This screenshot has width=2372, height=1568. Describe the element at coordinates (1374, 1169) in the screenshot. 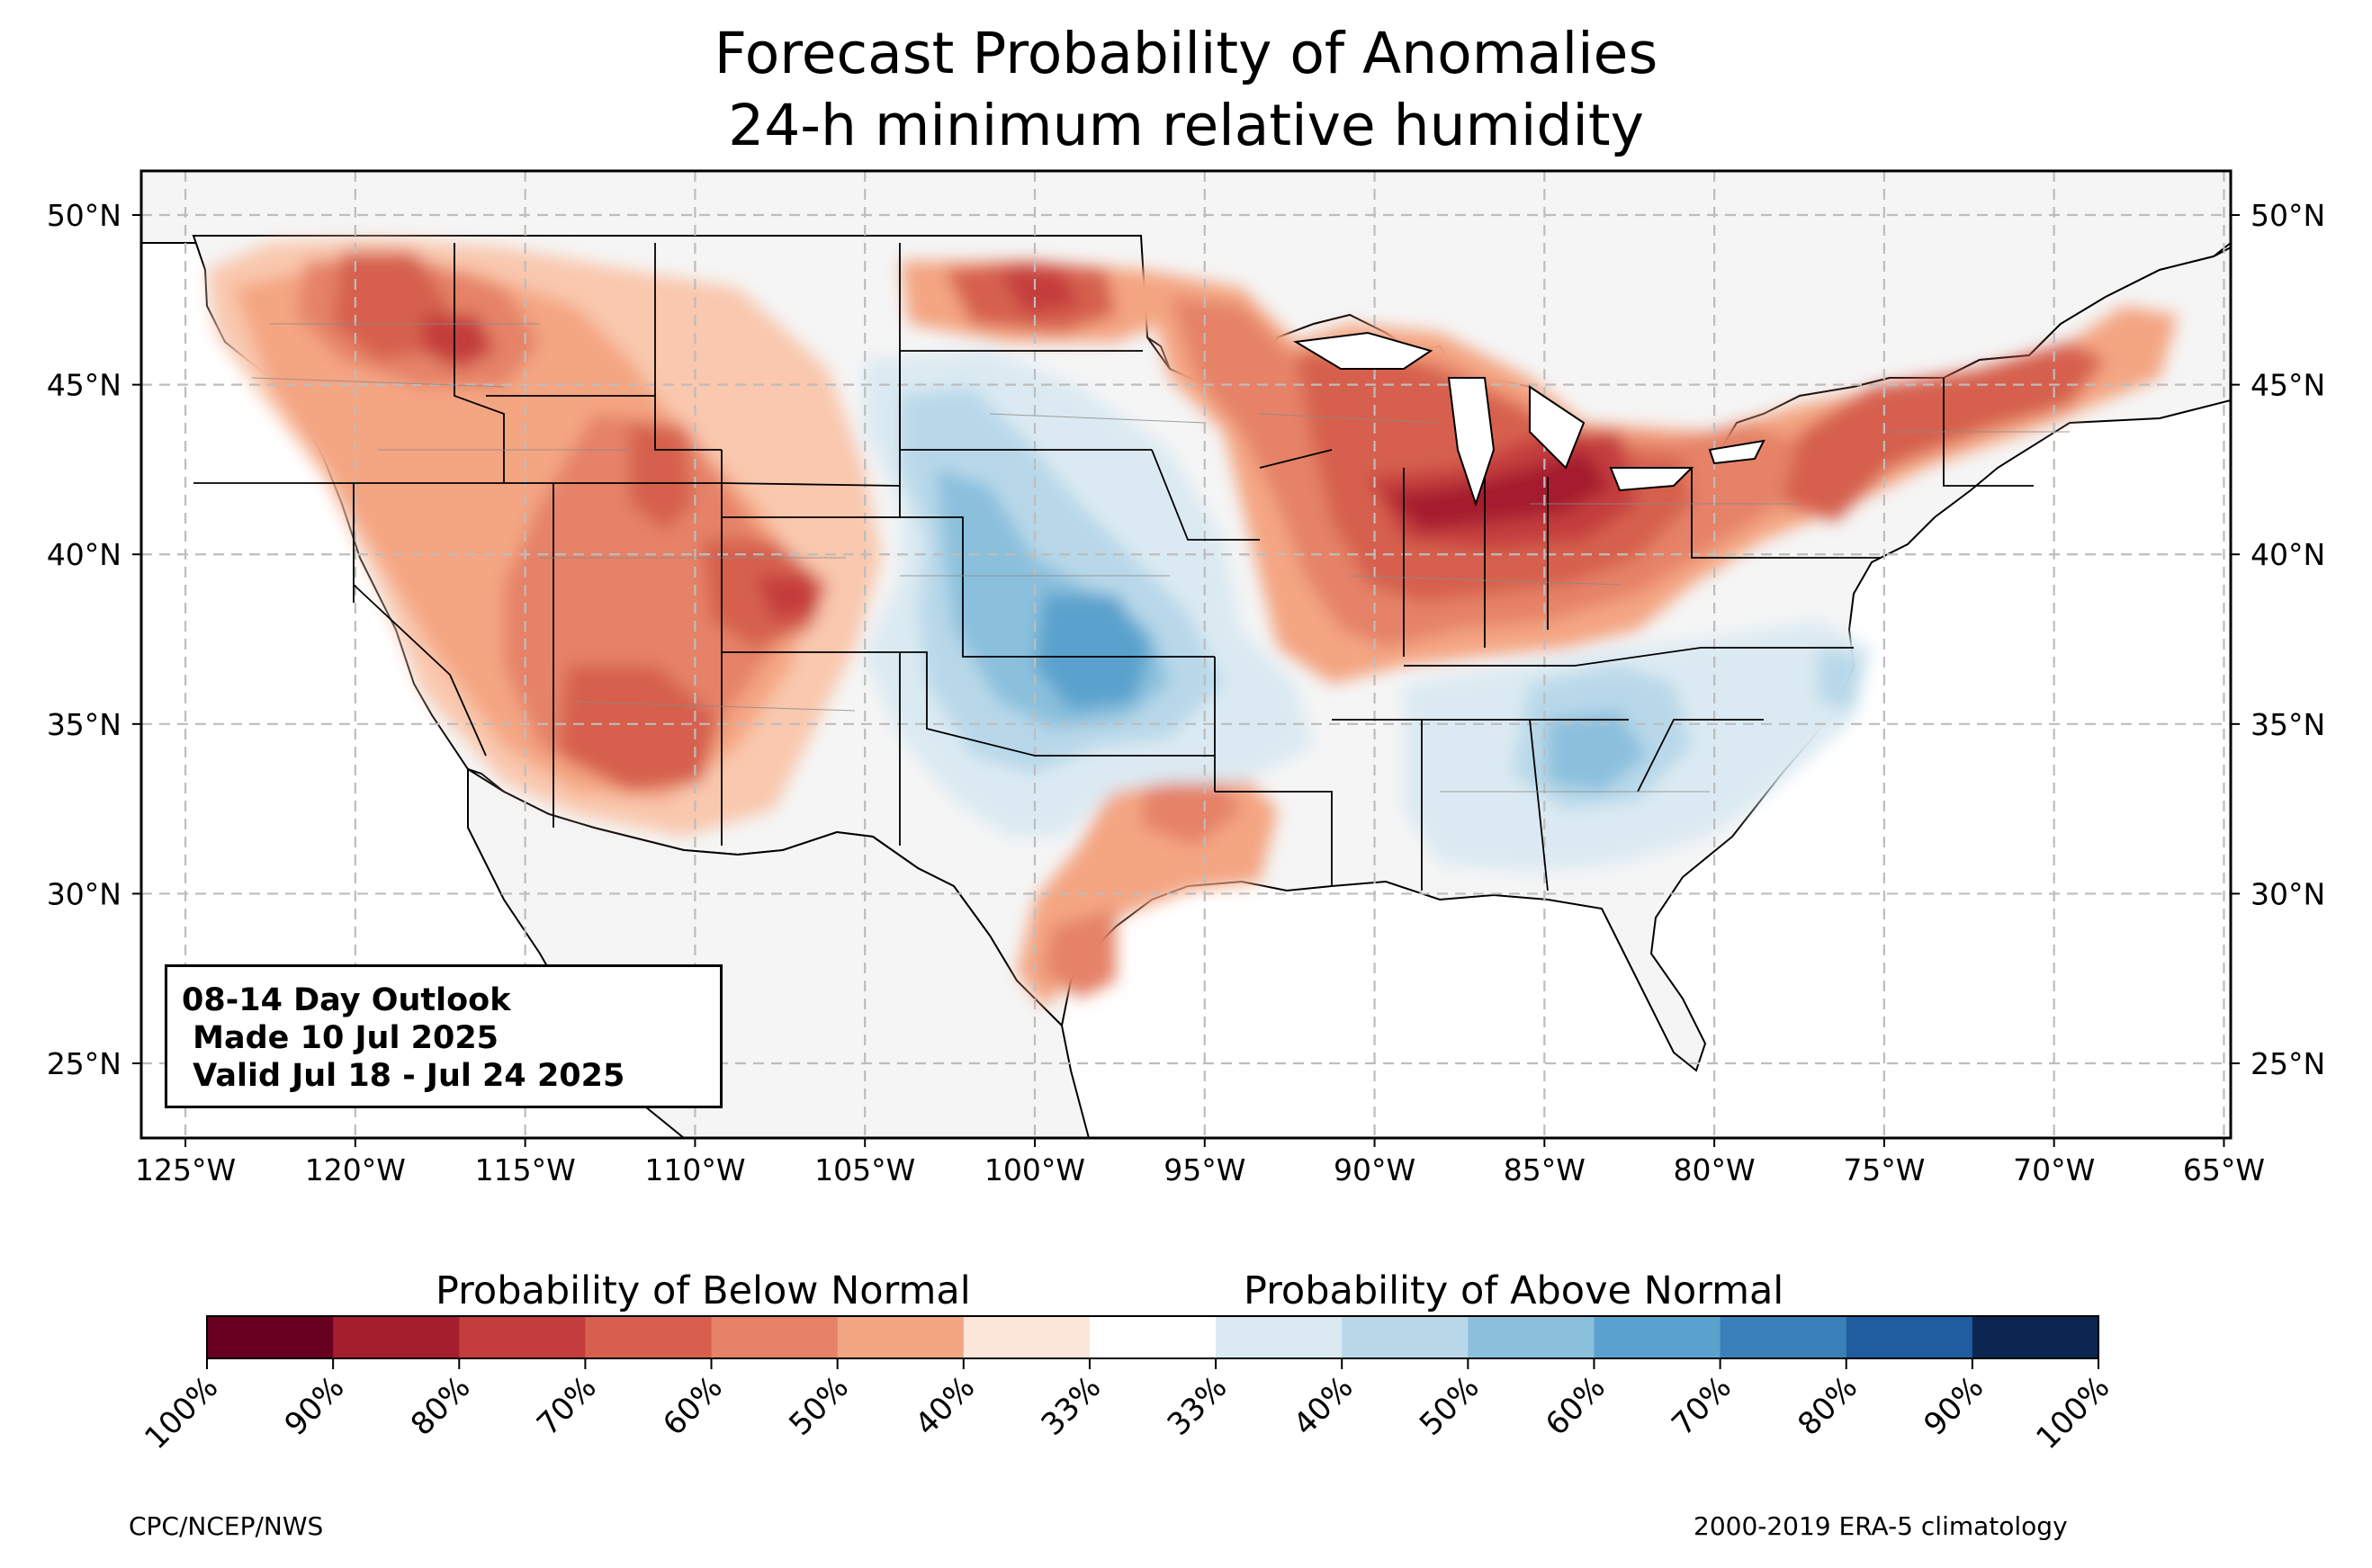

I see `lon-label: 90°W` at that location.